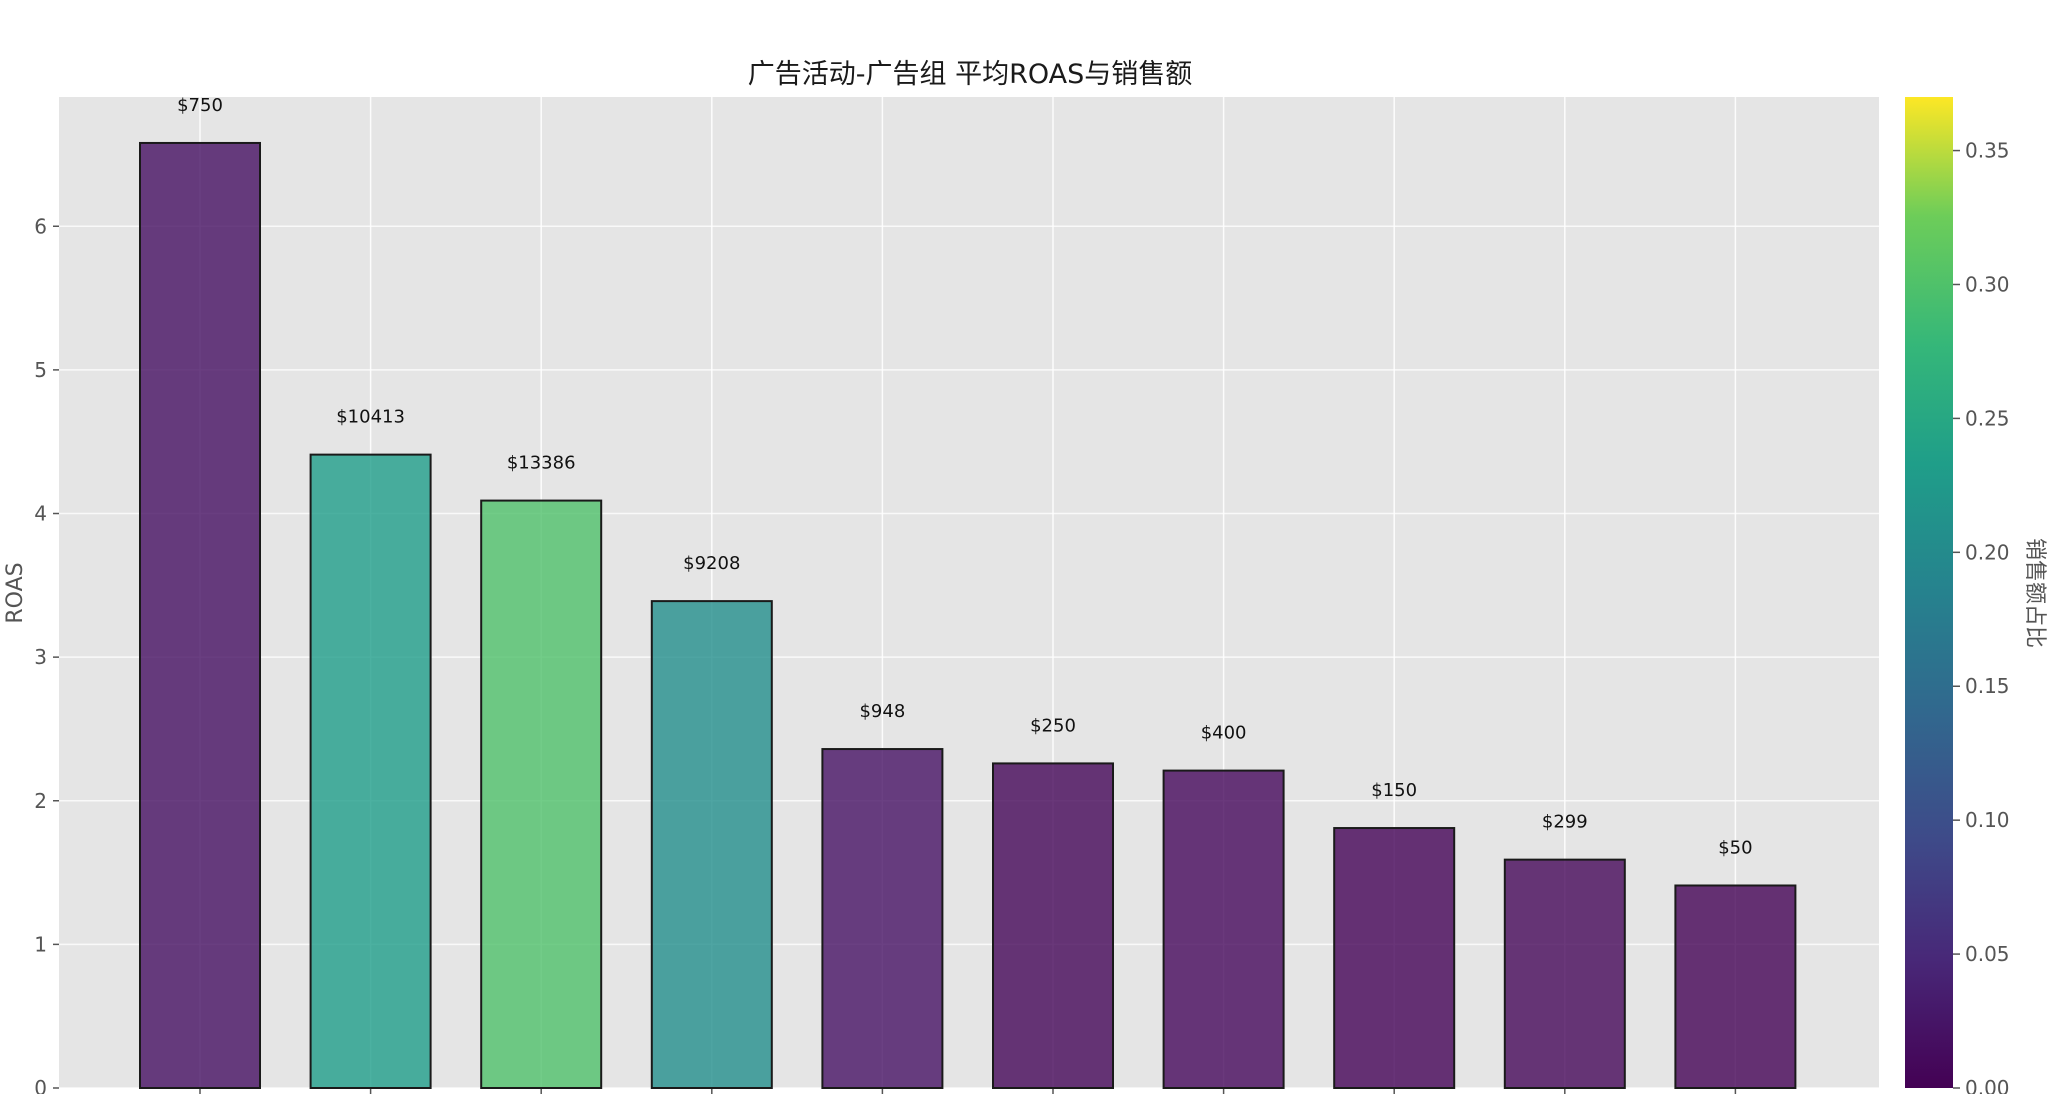 The image size is (2068, 1094). I want to click on colorbar: 0.00 0.05 0.10 0.15 0.20 0.25 0.30 0.35, so click(1957, 595).